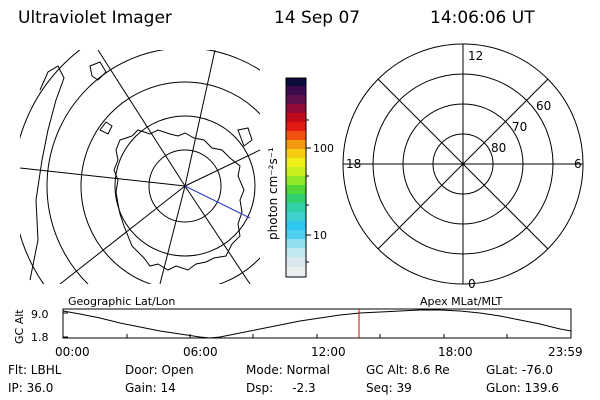 The height and width of the screenshot is (400, 600). I want to click on colorbar-tick-100: 100, so click(323, 148).